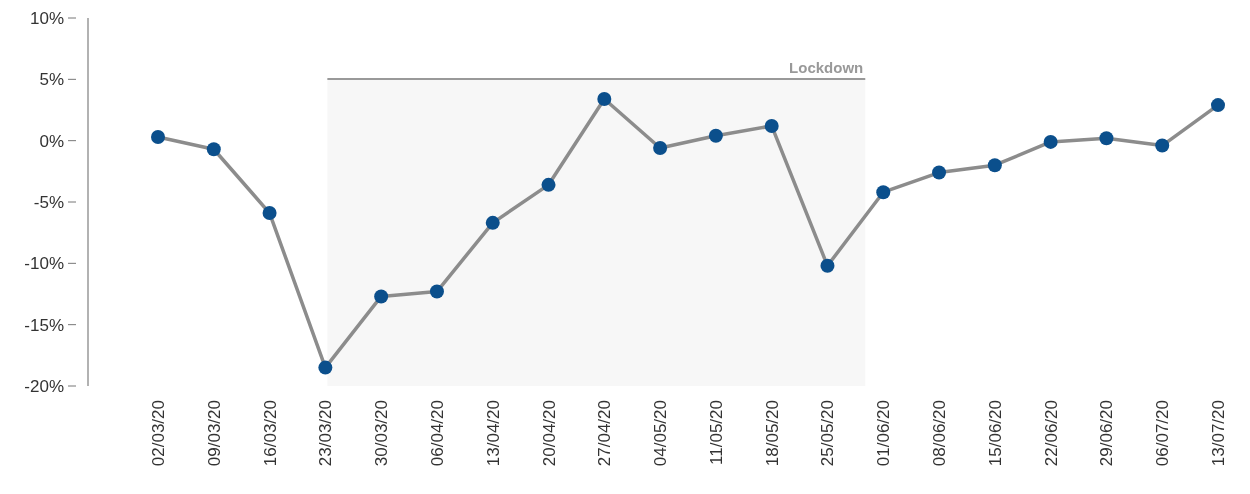 Image resolution: width=1250 pixels, height=494 pixels. What do you see at coordinates (51, 141) in the screenshot?
I see `y-tick-label: 0%` at bounding box center [51, 141].